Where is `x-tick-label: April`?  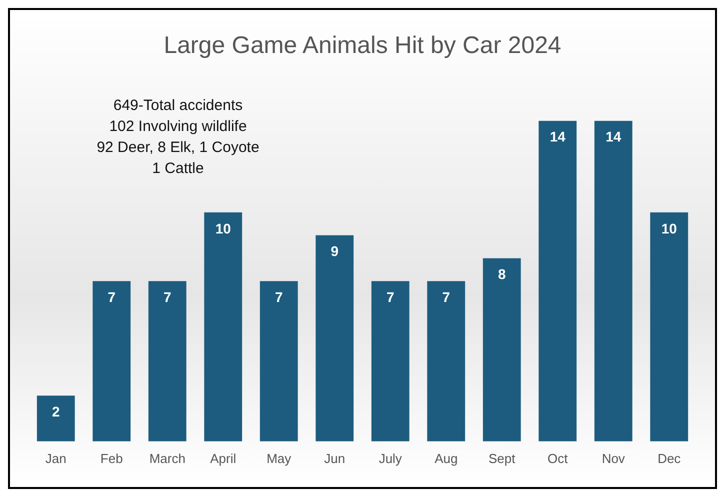
x-tick-label: April is located at coordinates (223, 458).